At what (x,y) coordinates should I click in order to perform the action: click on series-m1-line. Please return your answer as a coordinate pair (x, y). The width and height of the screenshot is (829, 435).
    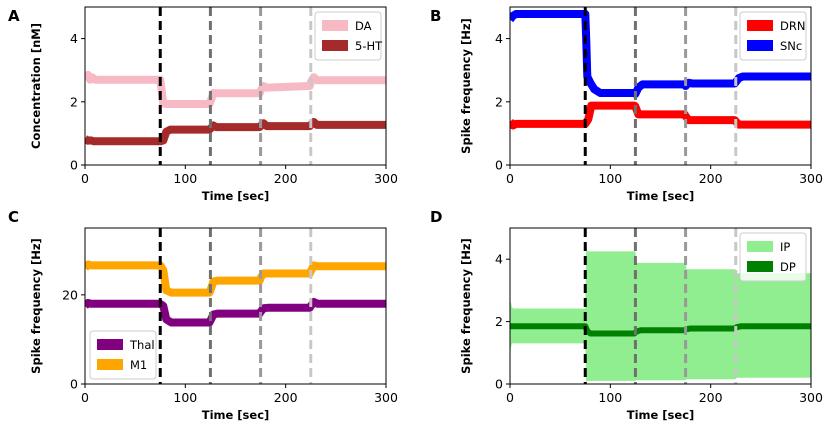
    Looking at the image, I should click on (235, 278).